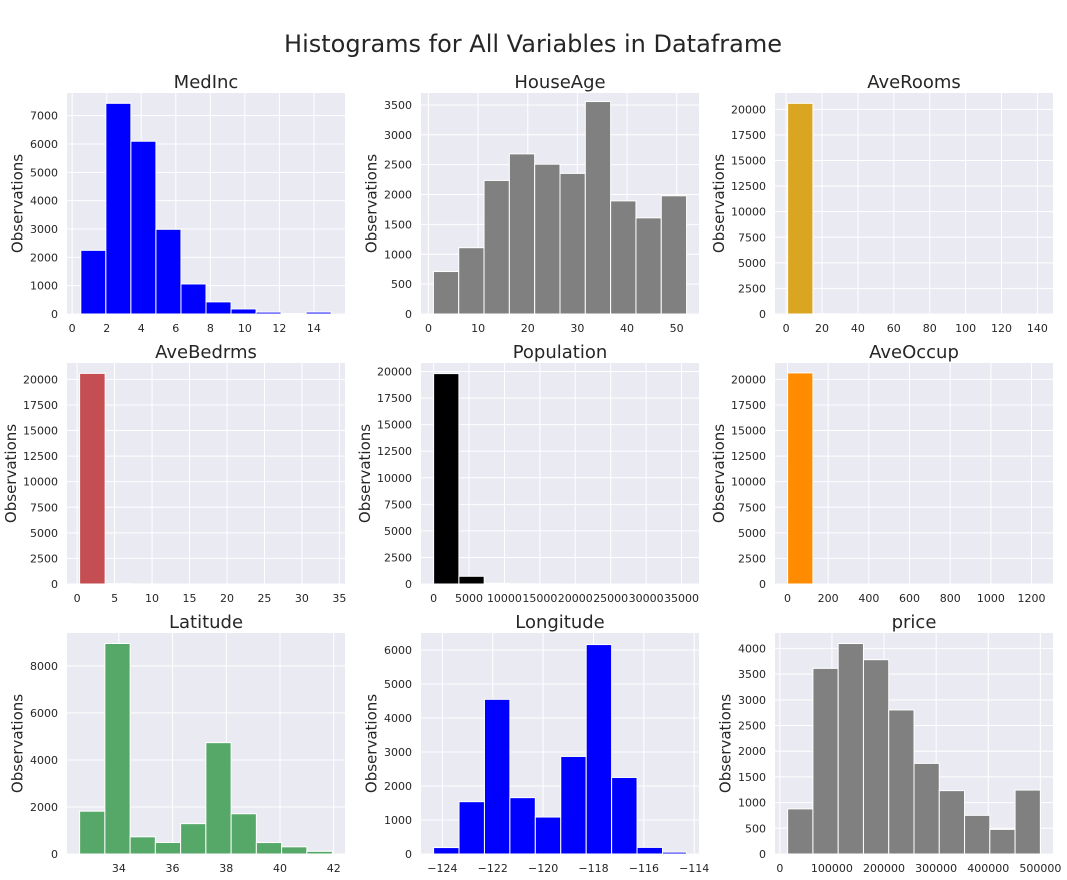 Image resolution: width=1067 pixels, height=880 pixels. What do you see at coordinates (493, 868) in the screenshot?
I see `x-tick-label: −122` at bounding box center [493, 868].